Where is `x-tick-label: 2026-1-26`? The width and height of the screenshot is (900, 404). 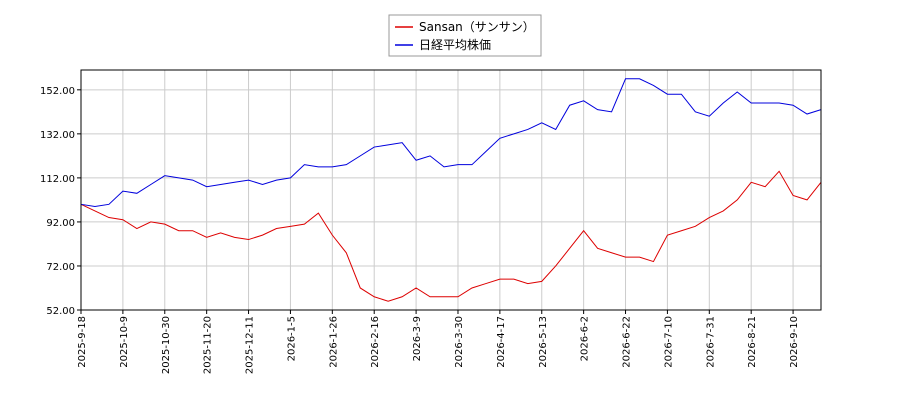 x-tick-label: 2026-1-26 is located at coordinates (333, 342).